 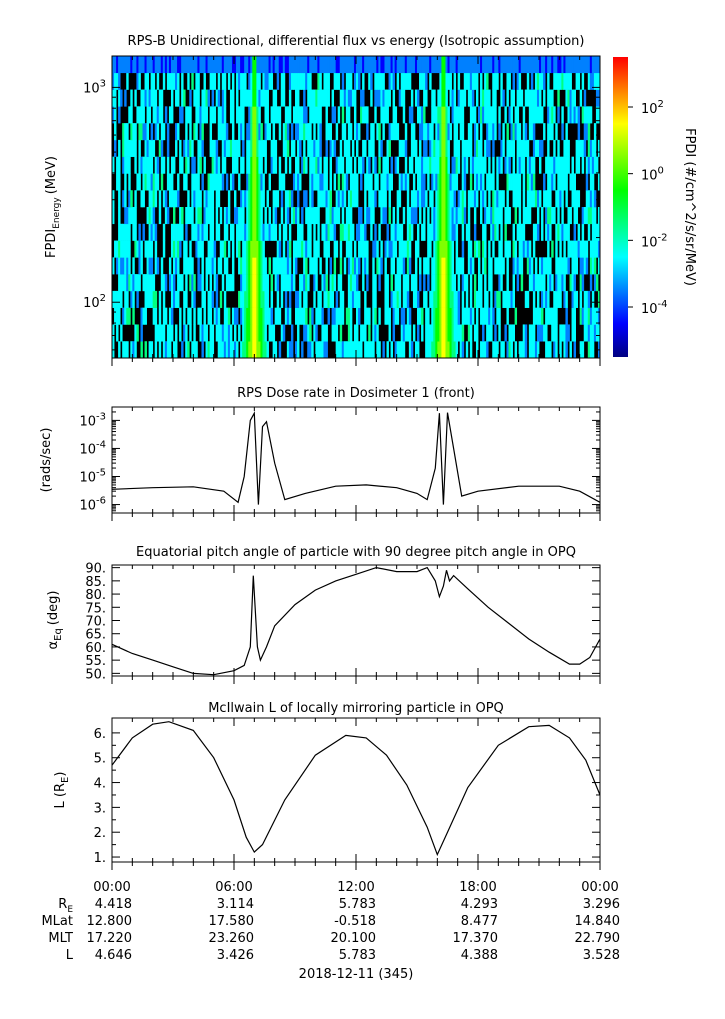 What do you see at coordinates (92, 505) in the screenshot?
I see `y-tick-label: 10-6` at bounding box center [92, 505].